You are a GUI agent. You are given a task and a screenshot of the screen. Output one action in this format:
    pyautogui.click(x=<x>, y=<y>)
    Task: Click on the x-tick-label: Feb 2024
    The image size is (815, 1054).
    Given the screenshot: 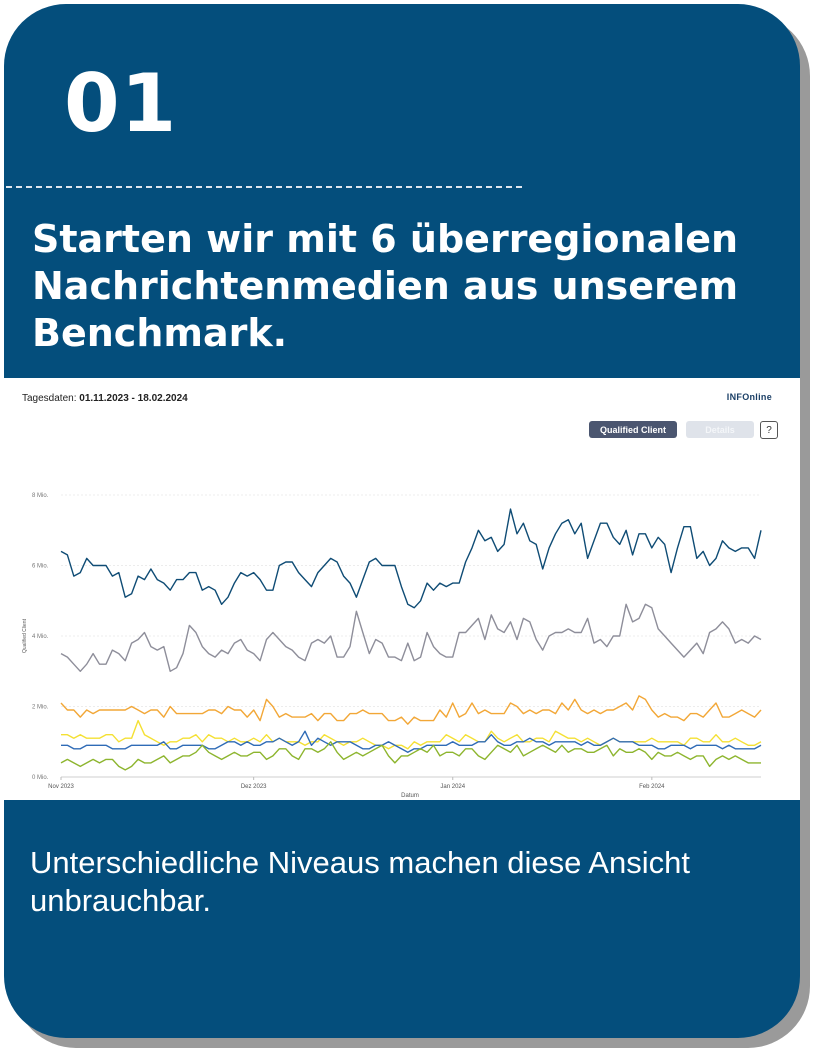 What is the action you would take?
    pyautogui.click(x=652, y=787)
    